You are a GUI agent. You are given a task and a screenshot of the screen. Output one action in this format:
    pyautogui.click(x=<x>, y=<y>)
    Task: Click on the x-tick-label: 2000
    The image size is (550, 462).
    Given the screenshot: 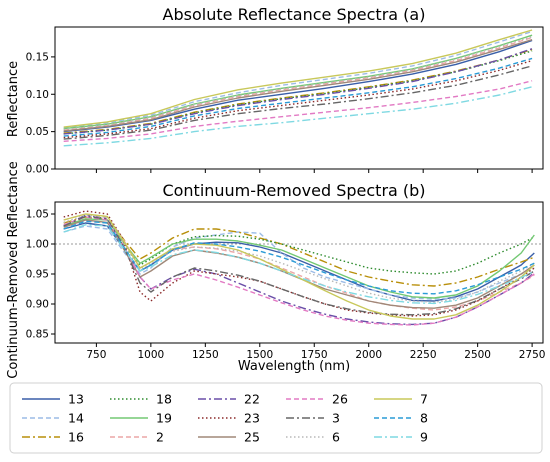 What is the action you would take?
    pyautogui.click(x=368, y=355)
    